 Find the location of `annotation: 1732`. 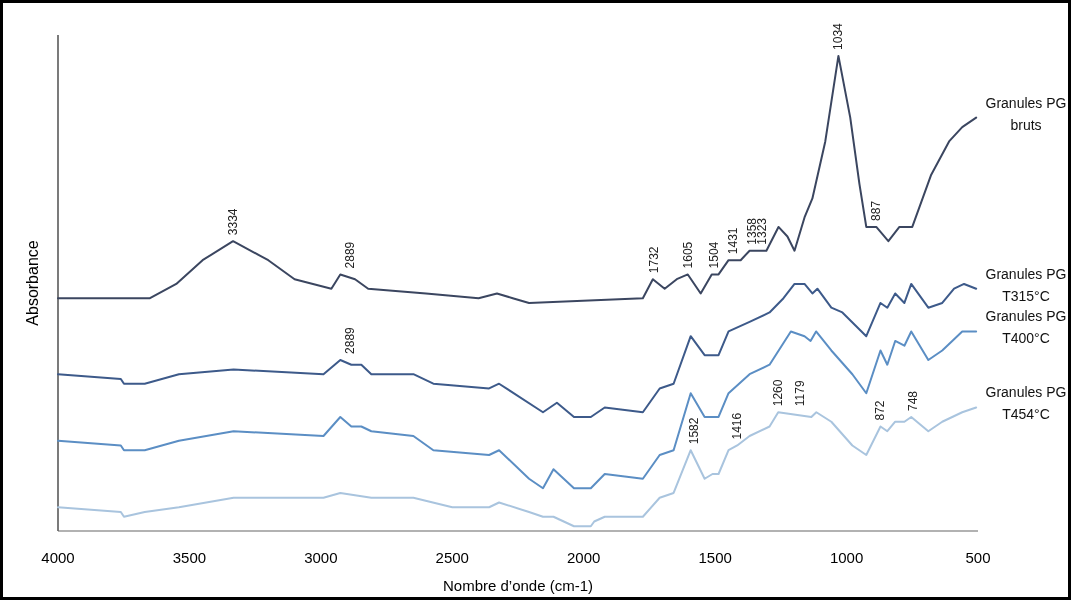

annotation: 1732 is located at coordinates (654, 260).